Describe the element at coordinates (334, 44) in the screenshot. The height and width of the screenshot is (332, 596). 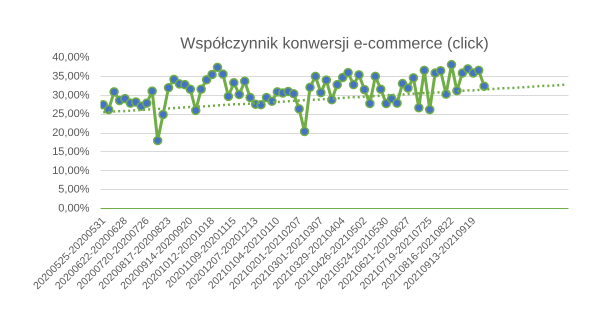
I see `chart-title: Współczynnik konwersji e-commerce (click)` at that location.